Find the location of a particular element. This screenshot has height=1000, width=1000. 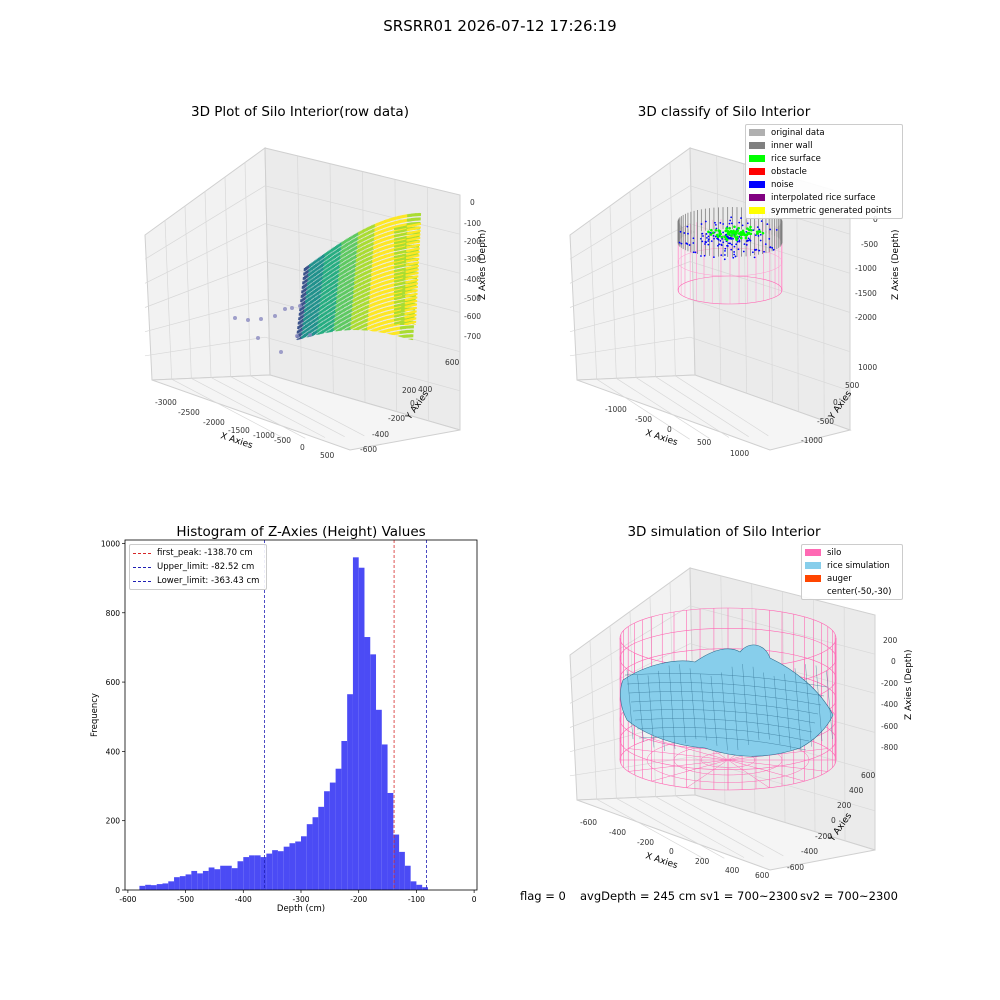

classify-plot-title: 3D classify of Silo Interior is located at coordinates (724, 112).